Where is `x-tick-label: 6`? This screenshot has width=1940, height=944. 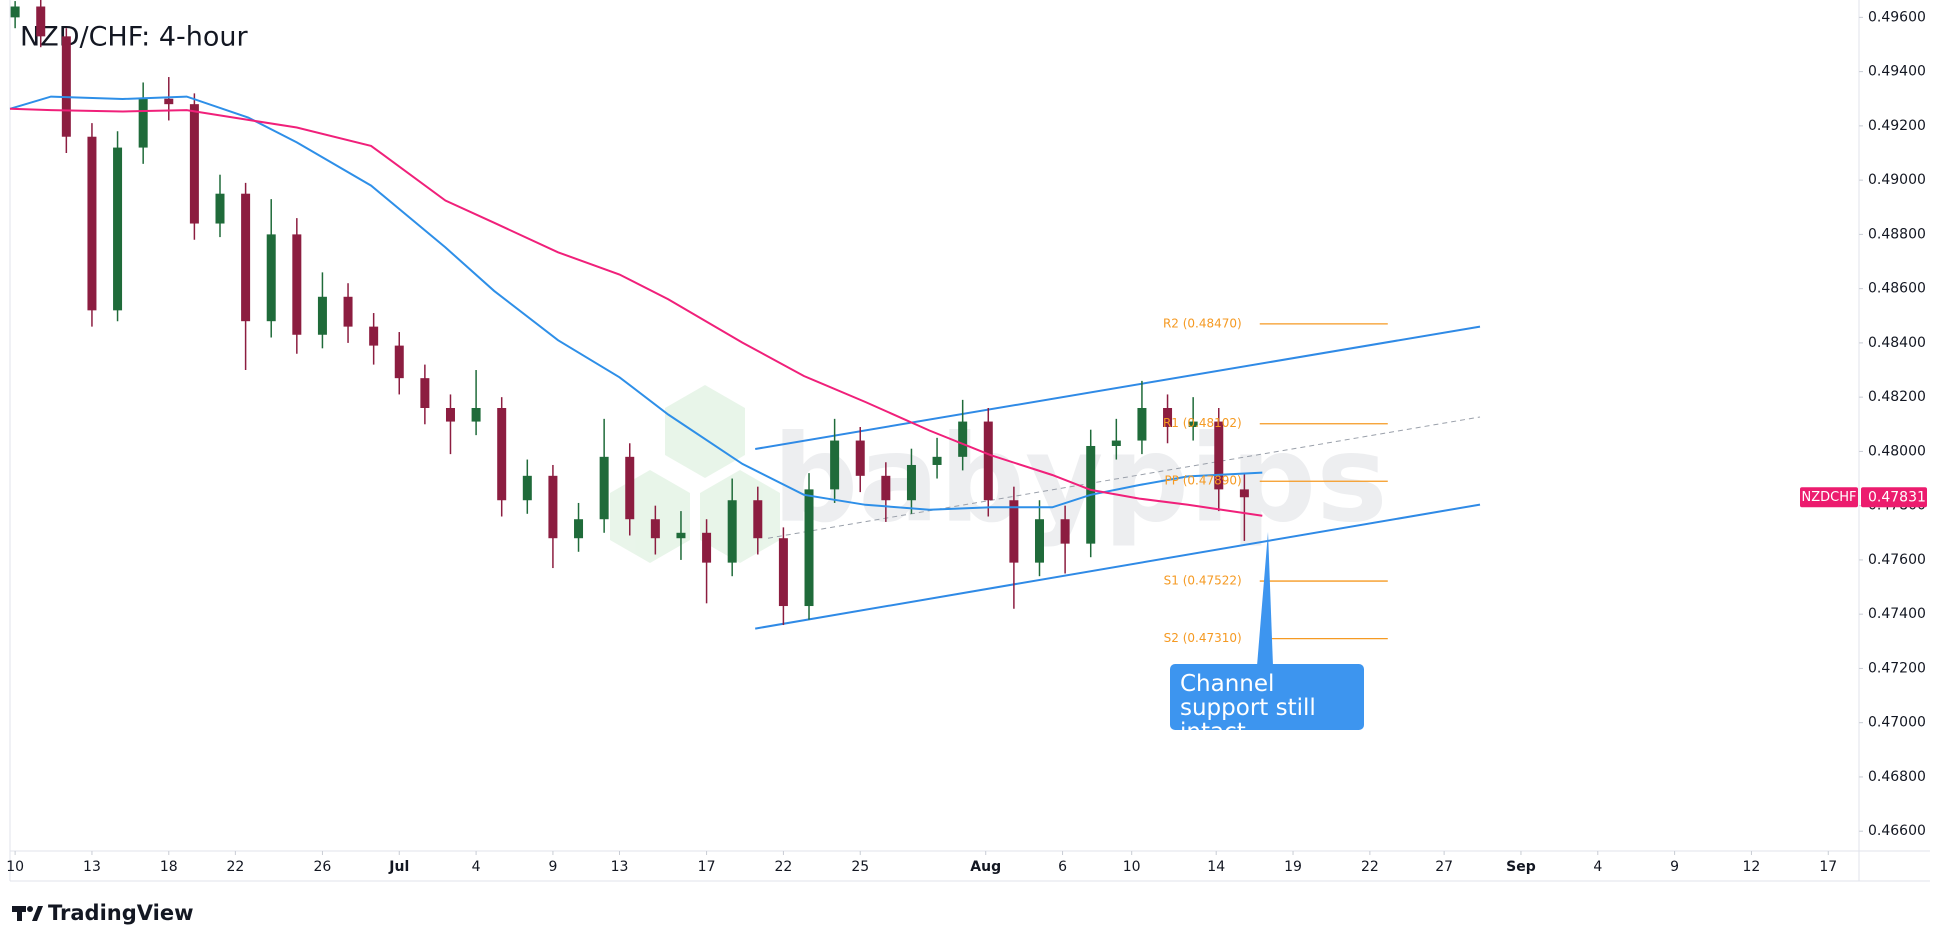
x-tick-label: 6 is located at coordinates (1062, 867).